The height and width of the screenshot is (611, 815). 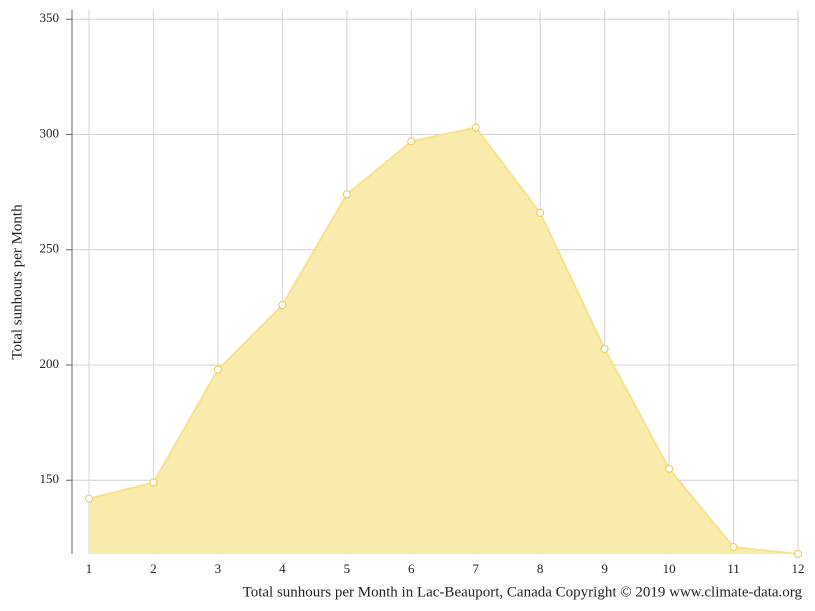 What do you see at coordinates (89, 568) in the screenshot?
I see `x-tick-label: 1` at bounding box center [89, 568].